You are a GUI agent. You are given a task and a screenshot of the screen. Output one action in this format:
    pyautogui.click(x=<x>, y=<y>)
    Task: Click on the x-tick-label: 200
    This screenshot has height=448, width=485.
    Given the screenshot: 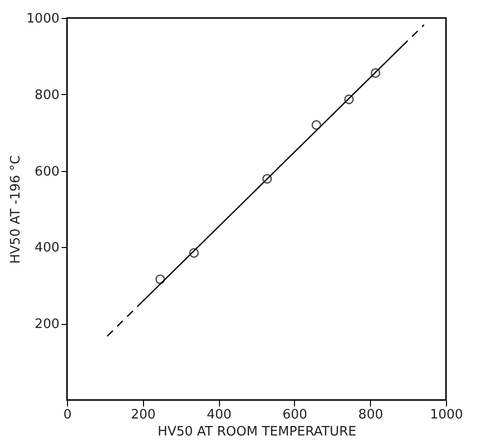 What is the action you would take?
    pyautogui.click(x=143, y=415)
    